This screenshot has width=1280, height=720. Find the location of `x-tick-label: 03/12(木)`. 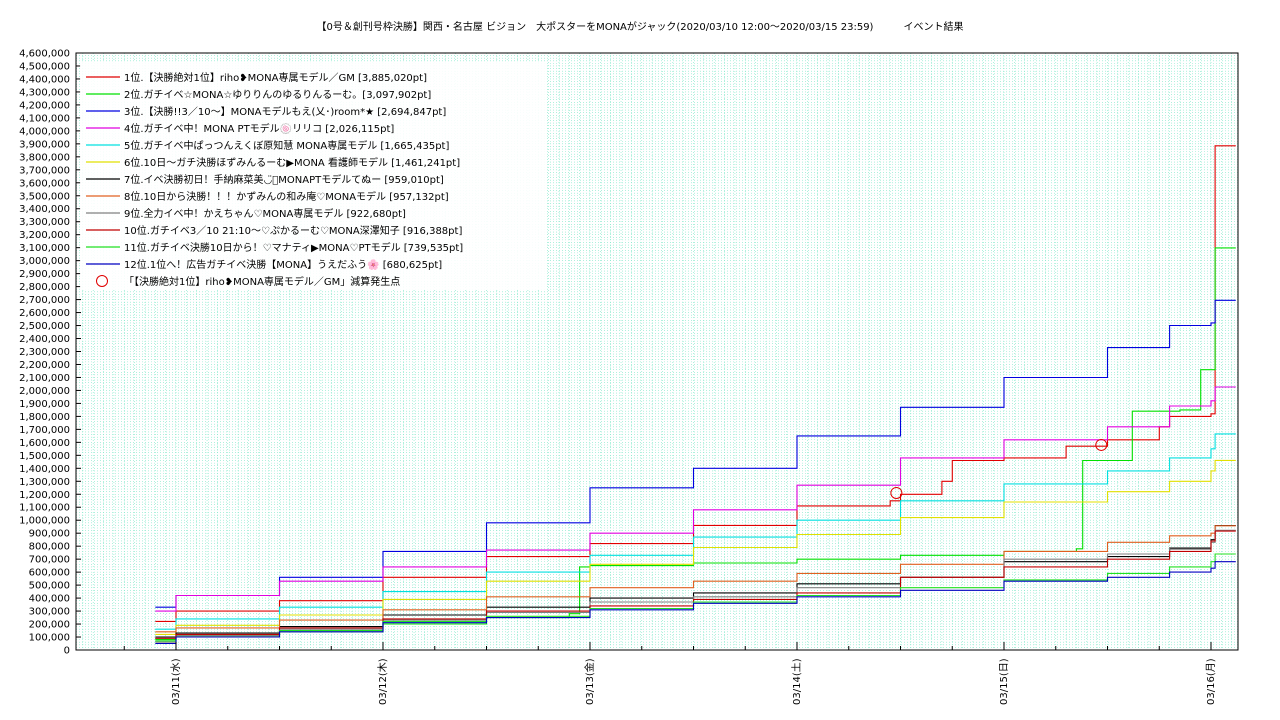

x-tick-label: 03/12(木) is located at coordinates (383, 681).